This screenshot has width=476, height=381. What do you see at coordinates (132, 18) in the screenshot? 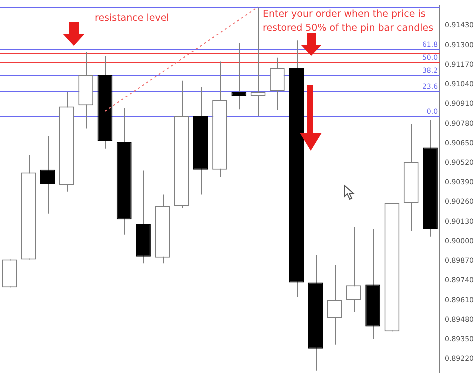
I see `annotation: resistance level` at bounding box center [132, 18].